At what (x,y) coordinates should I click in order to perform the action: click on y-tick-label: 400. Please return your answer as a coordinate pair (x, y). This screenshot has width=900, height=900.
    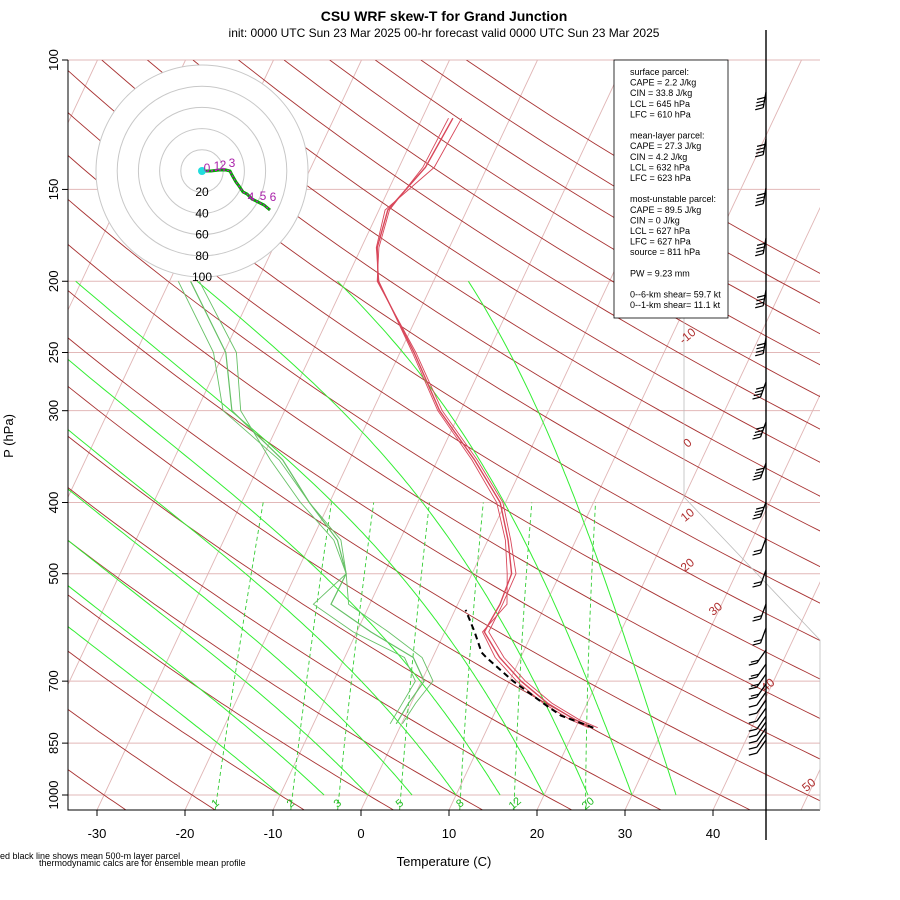
    Looking at the image, I should click on (53, 503).